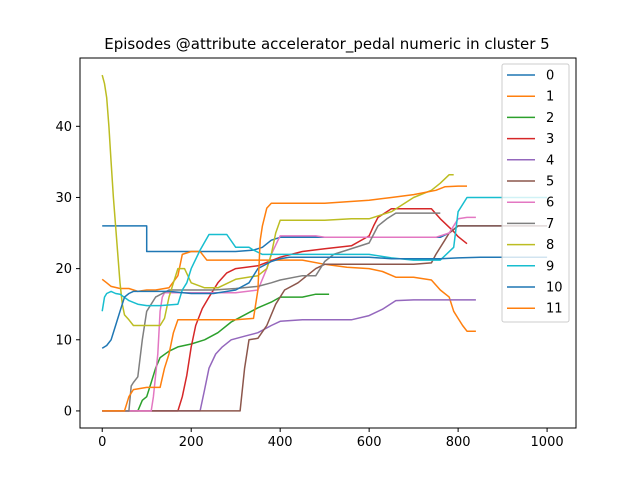 The image size is (640, 480). I want to click on legend-box, so click(535, 193).